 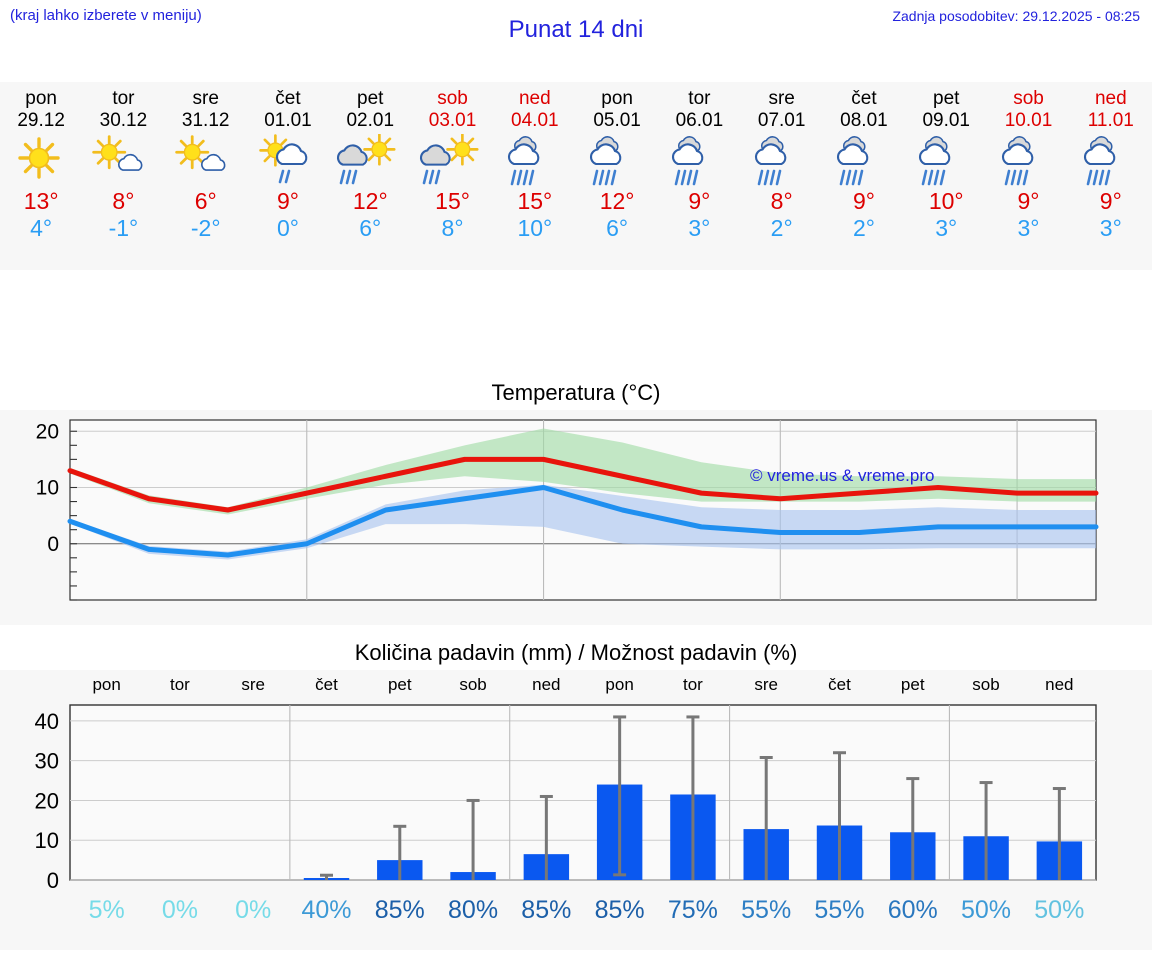 What do you see at coordinates (123, 228) in the screenshot?
I see `min-temperature-value: -1°` at bounding box center [123, 228].